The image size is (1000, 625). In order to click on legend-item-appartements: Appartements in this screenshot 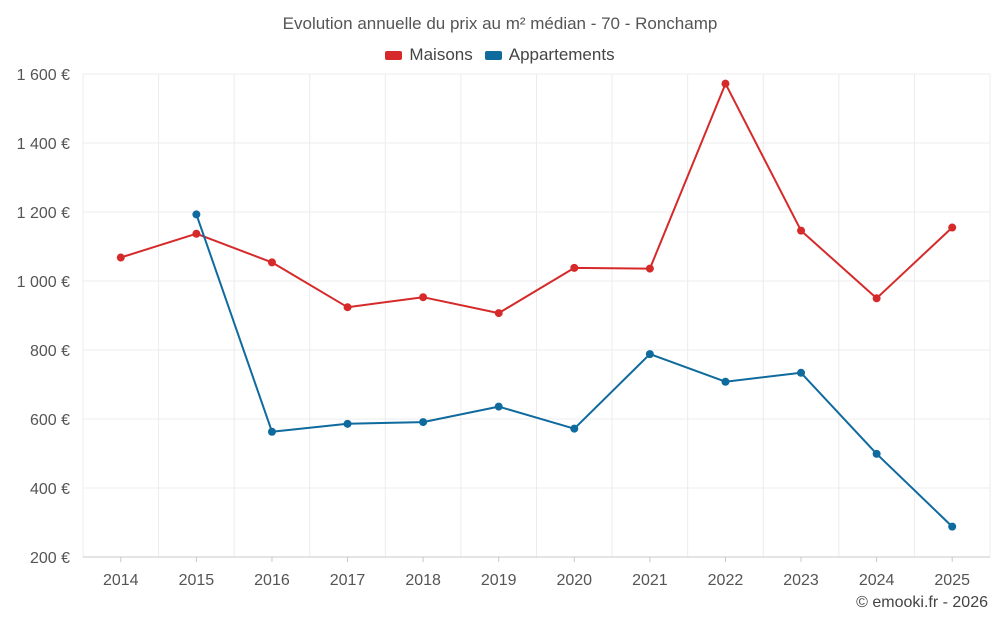, I will do `click(549, 55)`.